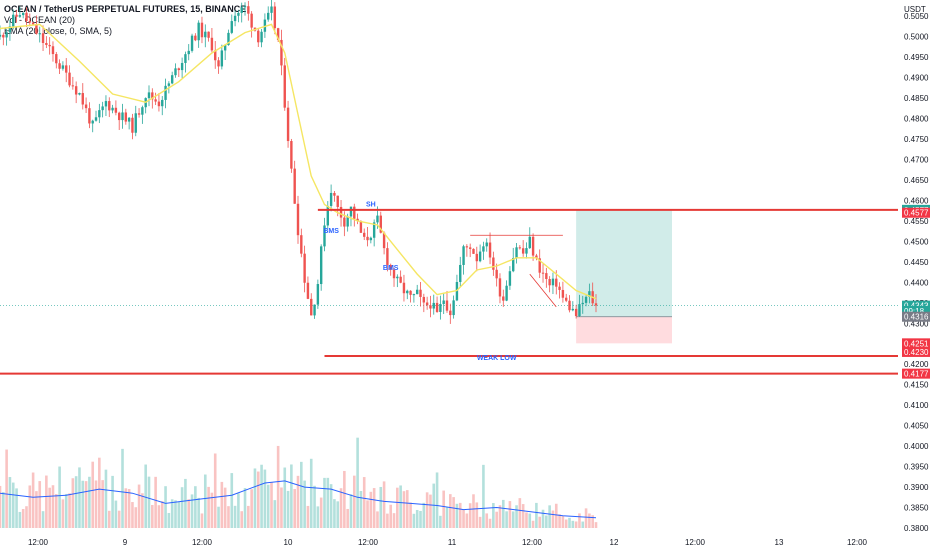 This screenshot has width=932, height=550. What do you see at coordinates (916, 467) in the screenshot?
I see `y-tick-label: 0.3950` at bounding box center [916, 467].